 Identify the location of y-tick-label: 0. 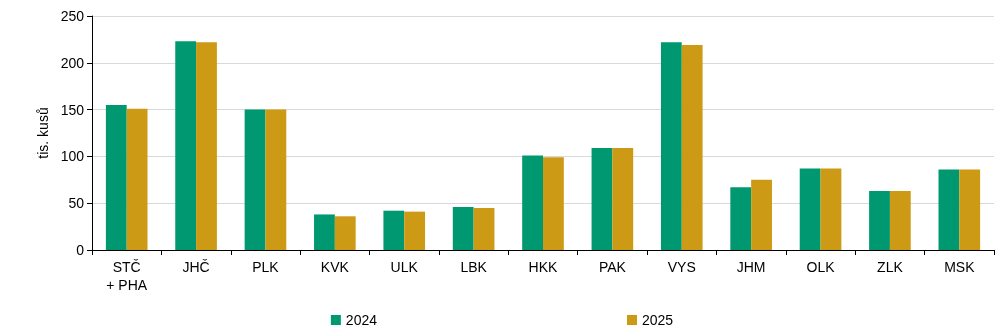
(80, 250).